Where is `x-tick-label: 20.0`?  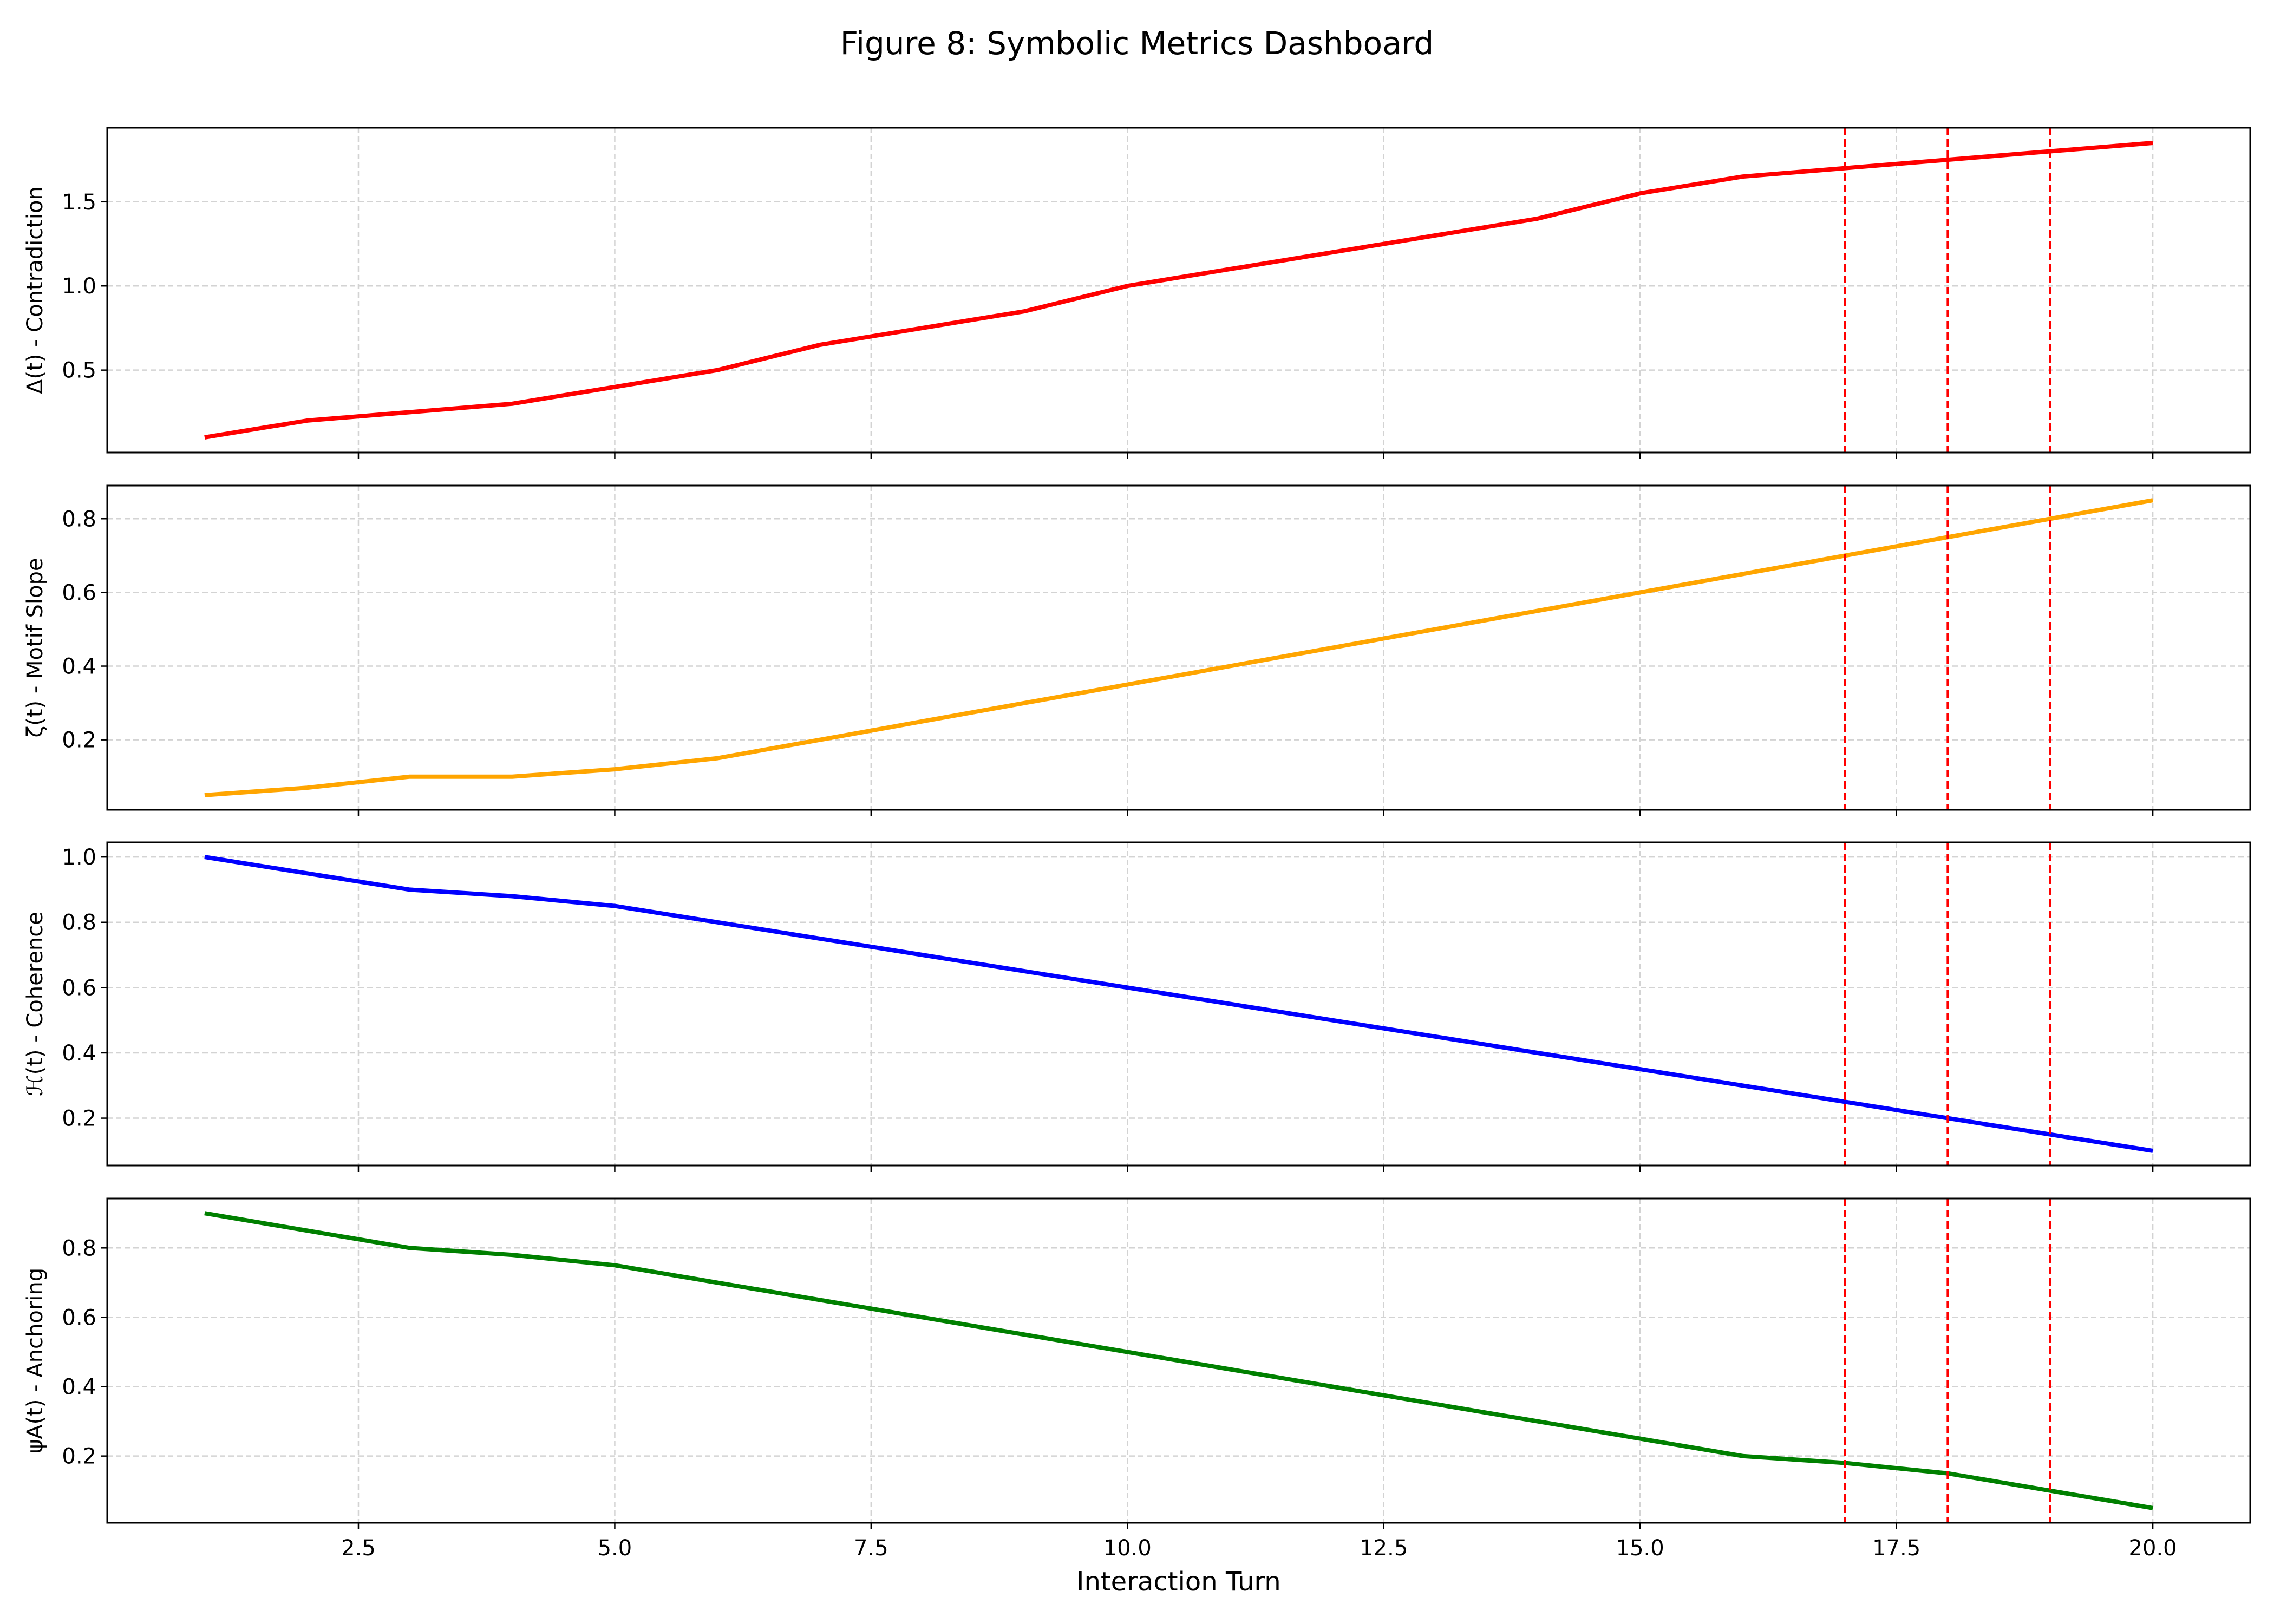 x-tick-label: 20.0 is located at coordinates (2153, 1548).